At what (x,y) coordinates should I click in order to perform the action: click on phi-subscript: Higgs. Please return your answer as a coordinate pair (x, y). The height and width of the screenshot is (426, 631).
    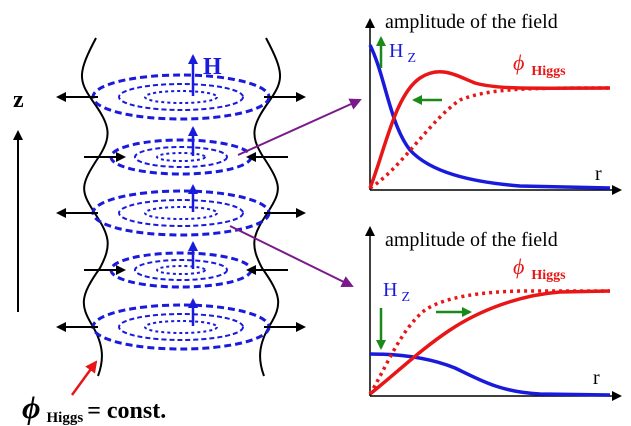
    Looking at the image, I should click on (65, 418).